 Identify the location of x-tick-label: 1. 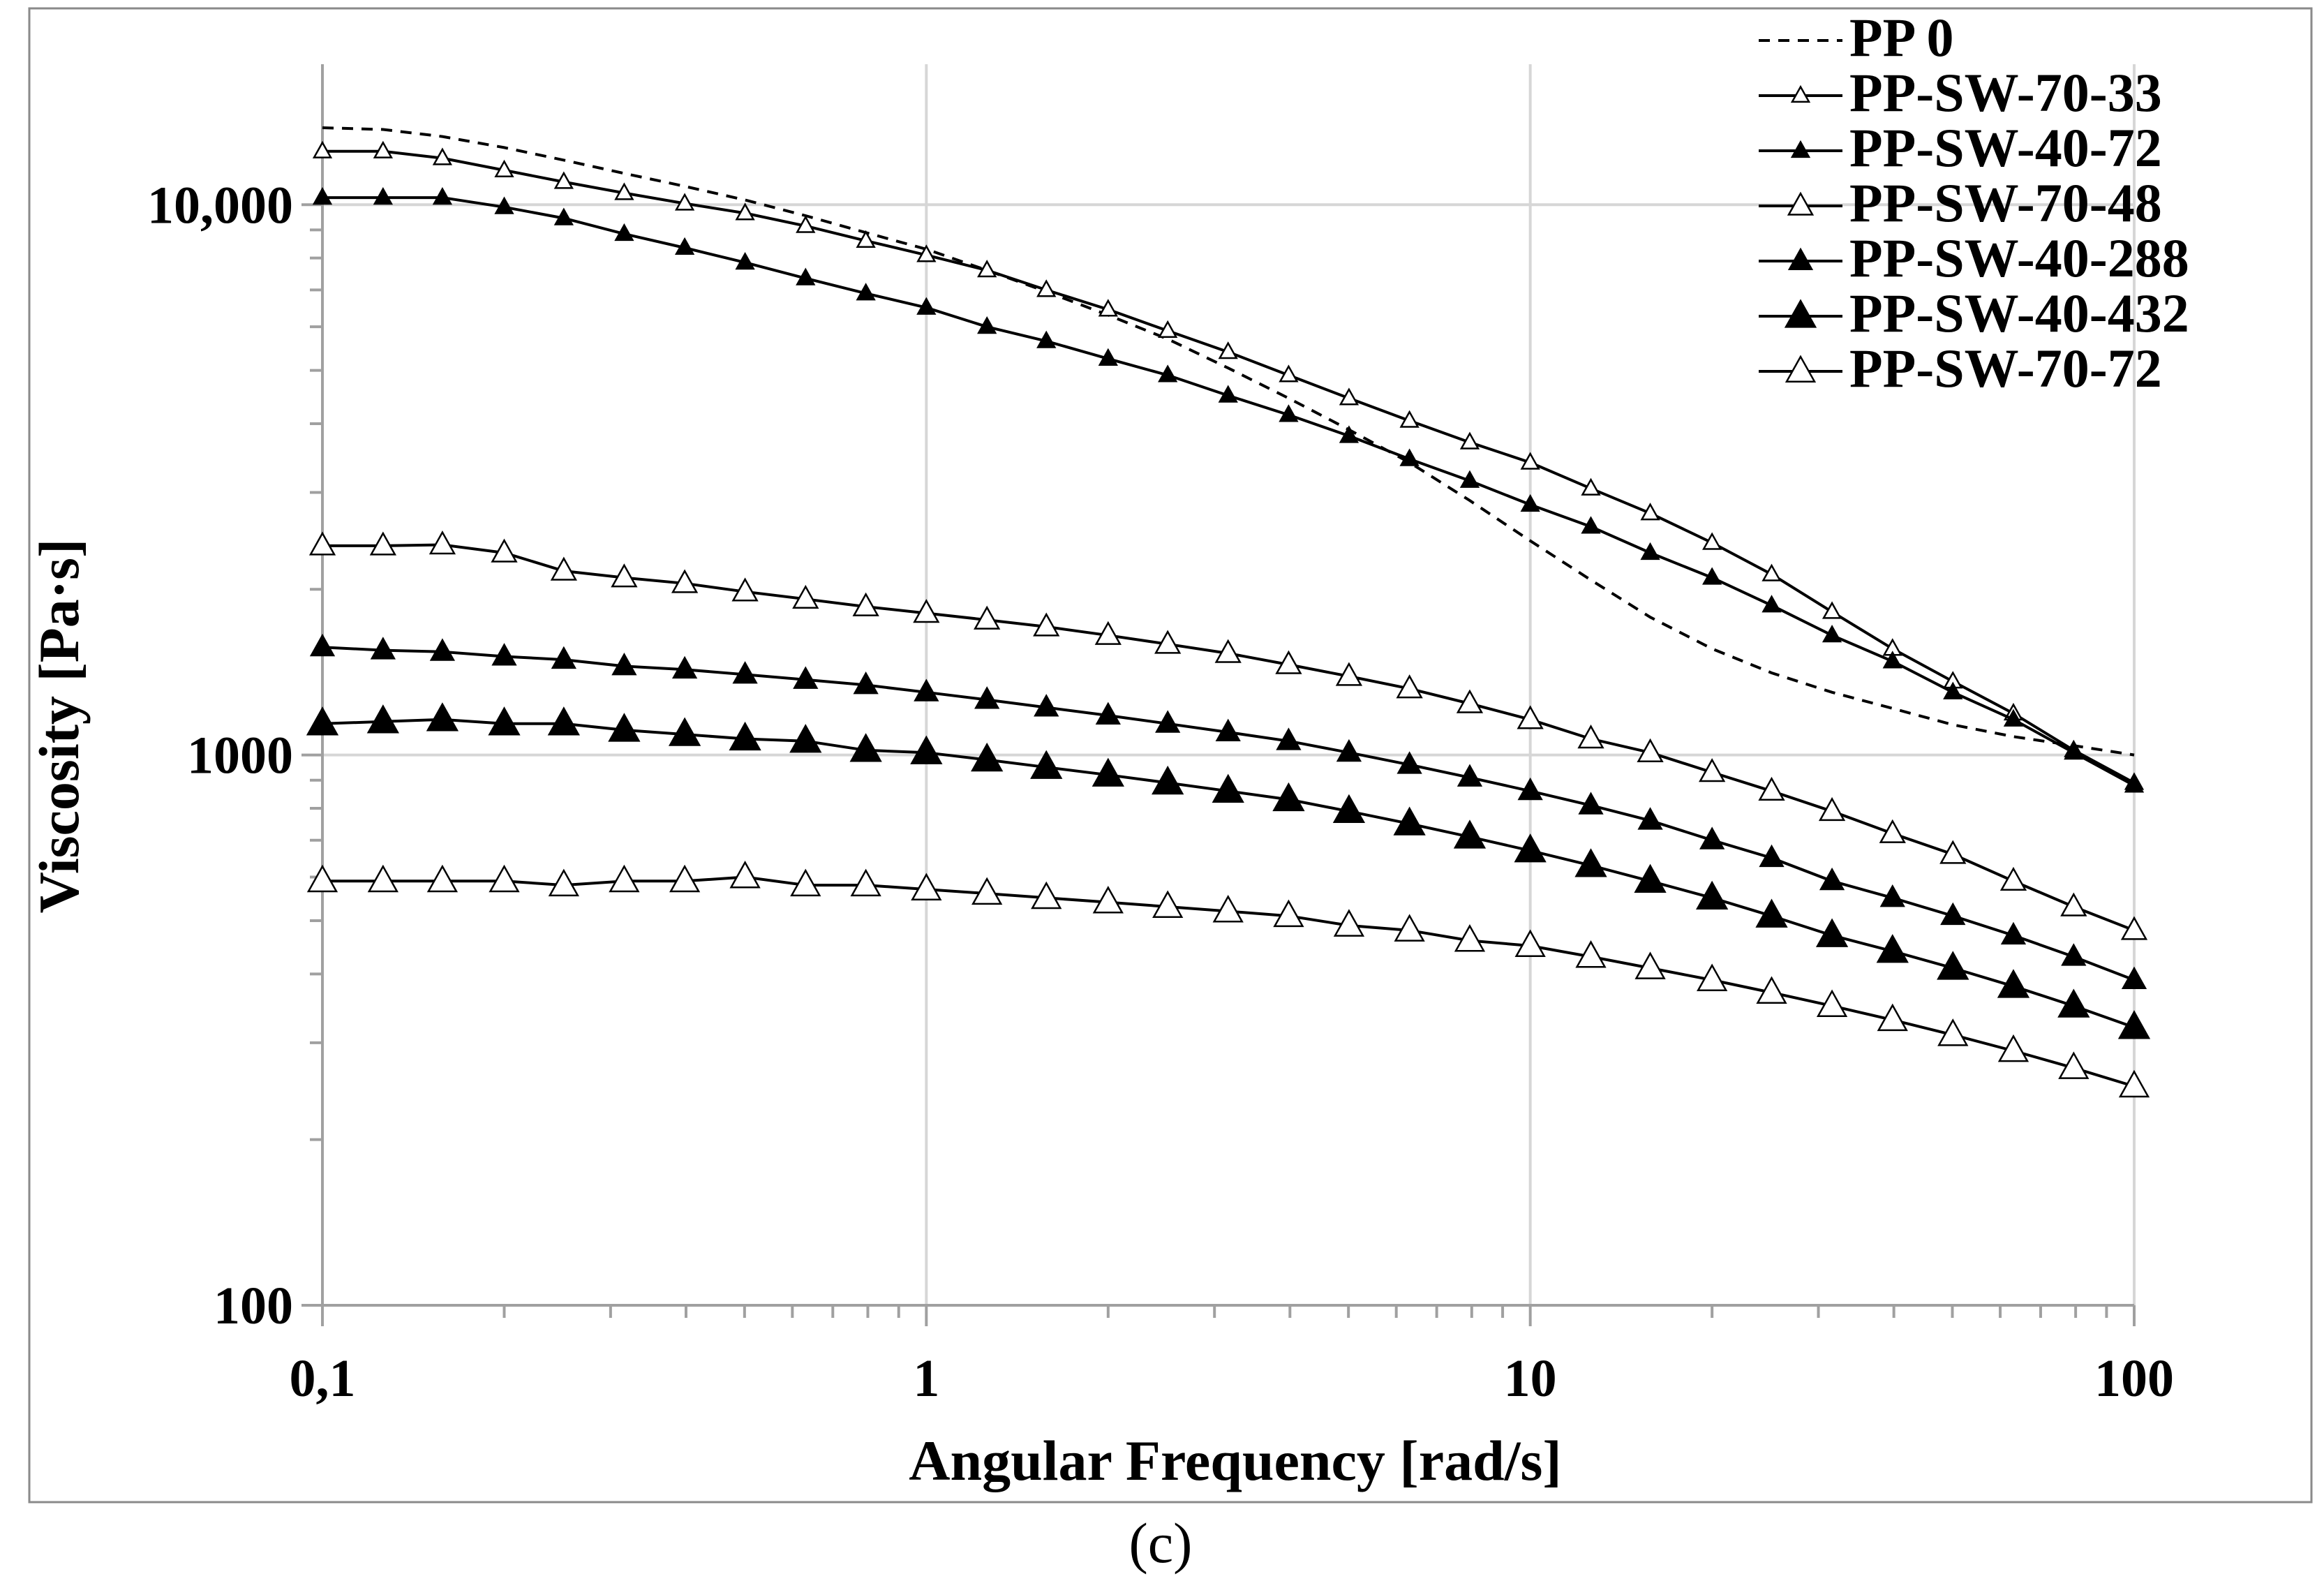
(926, 1378).